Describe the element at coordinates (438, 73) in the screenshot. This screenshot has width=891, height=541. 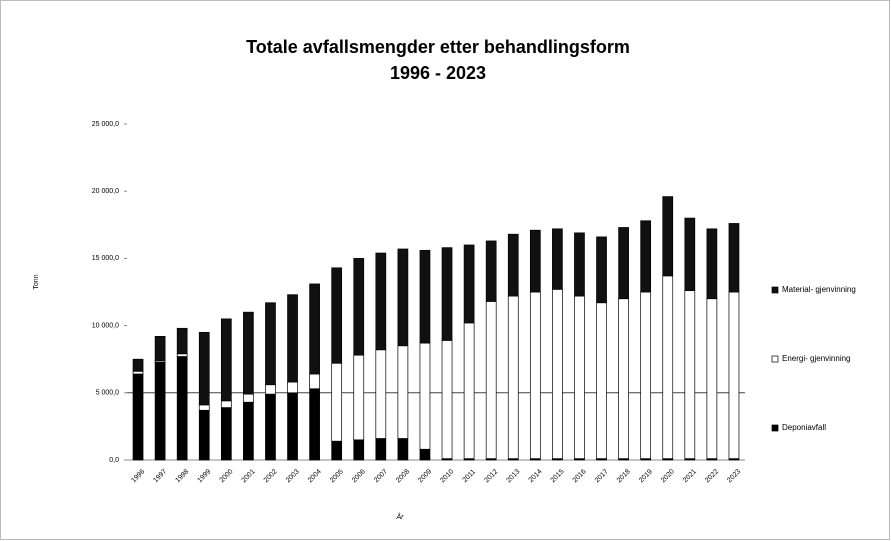
I see `chart-subtitle: 1996 - 2023` at that location.